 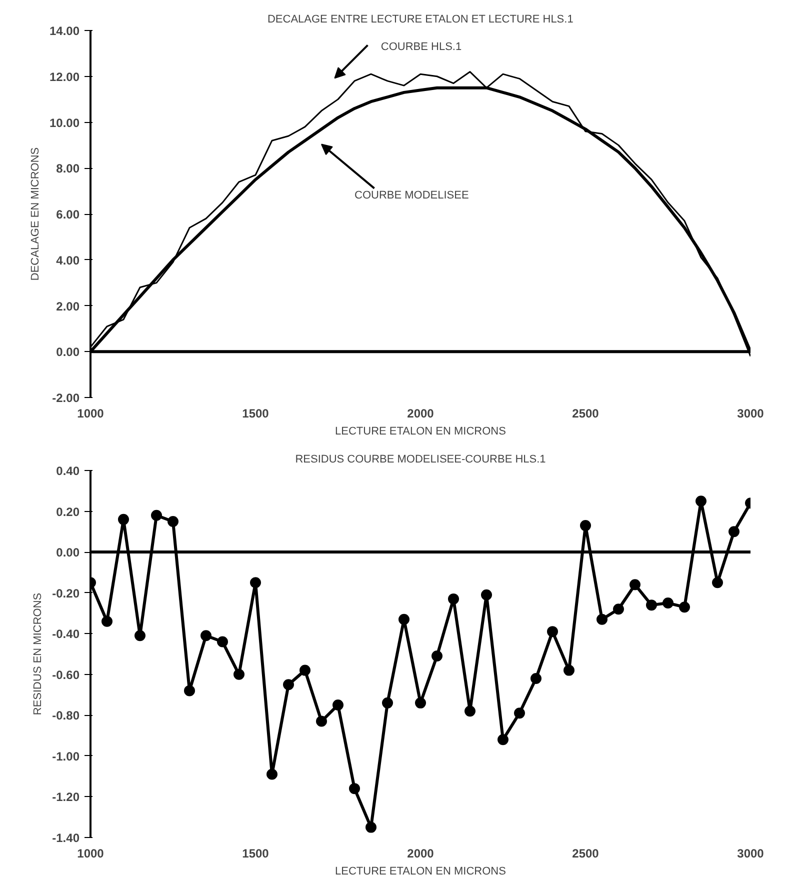 I want to click on y-tick-label: 14.00, so click(x=64, y=31).